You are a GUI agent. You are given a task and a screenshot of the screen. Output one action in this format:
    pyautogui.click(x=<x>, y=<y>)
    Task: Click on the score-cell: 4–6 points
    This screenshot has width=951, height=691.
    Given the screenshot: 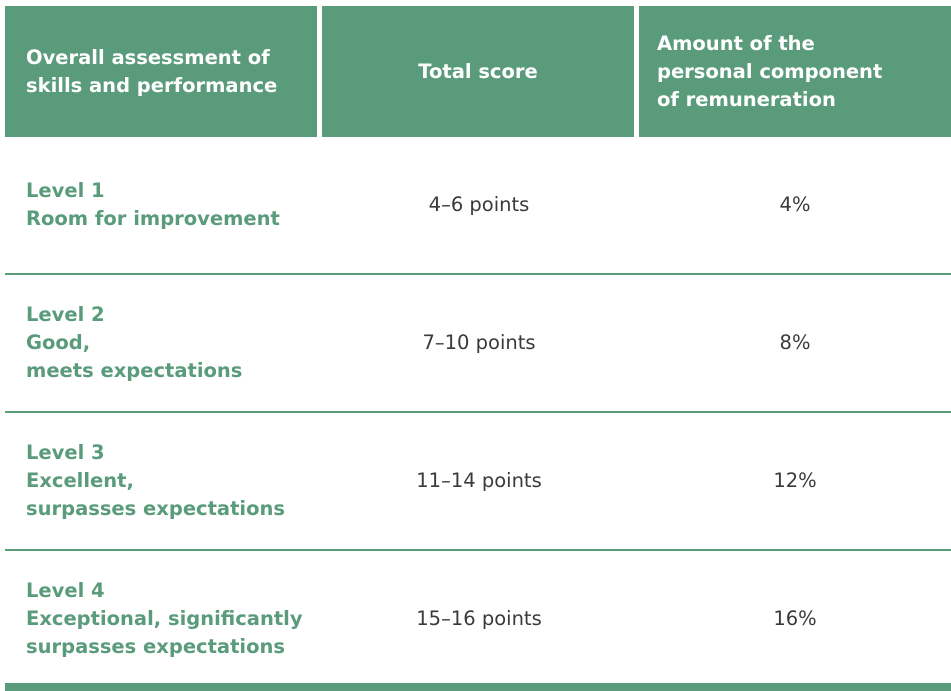 What is the action you would take?
    pyautogui.click(x=479, y=204)
    